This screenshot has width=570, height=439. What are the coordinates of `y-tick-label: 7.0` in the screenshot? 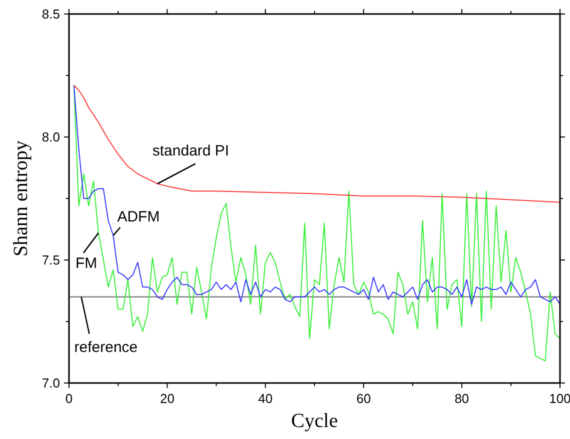 It's located at (51, 383).